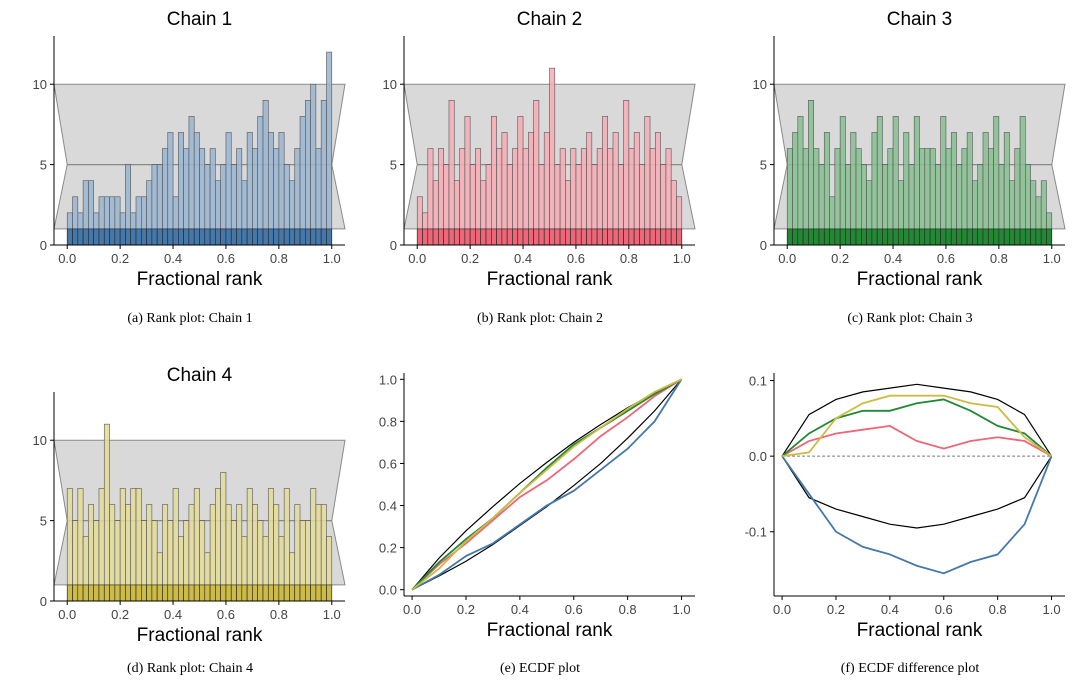 Image resolution: width=1081 pixels, height=696 pixels. I want to click on ecdf-series-line, so click(547, 484).